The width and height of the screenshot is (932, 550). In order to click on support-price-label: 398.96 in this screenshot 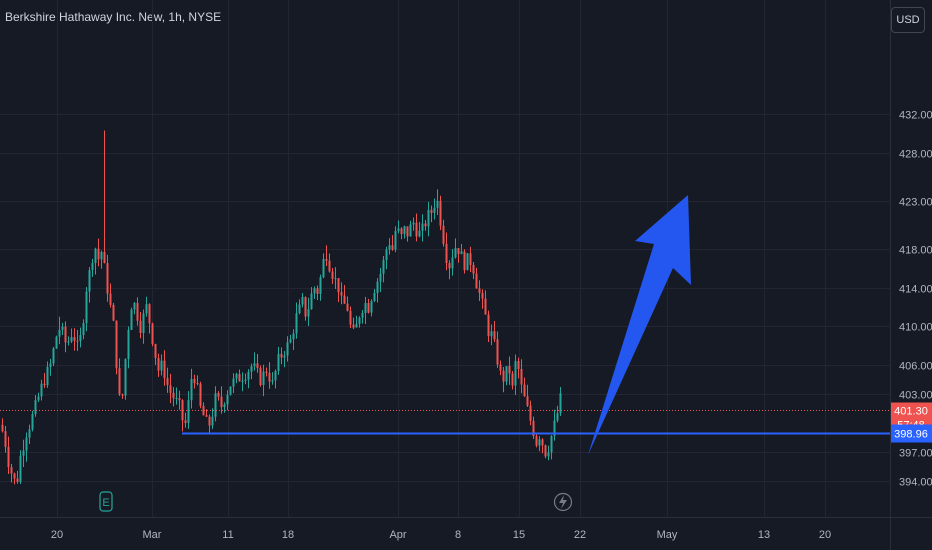, I will do `click(911, 435)`.